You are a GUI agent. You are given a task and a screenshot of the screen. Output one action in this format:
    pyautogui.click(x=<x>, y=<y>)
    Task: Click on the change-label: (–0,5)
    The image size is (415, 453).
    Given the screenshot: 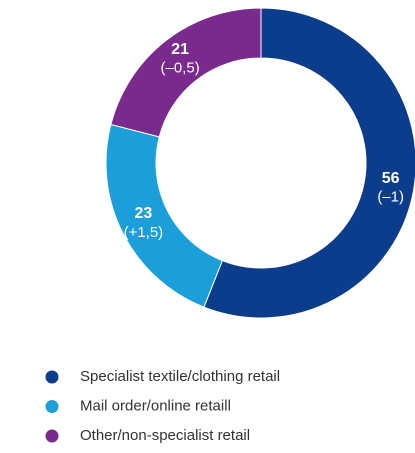 What is the action you would take?
    pyautogui.click(x=180, y=68)
    